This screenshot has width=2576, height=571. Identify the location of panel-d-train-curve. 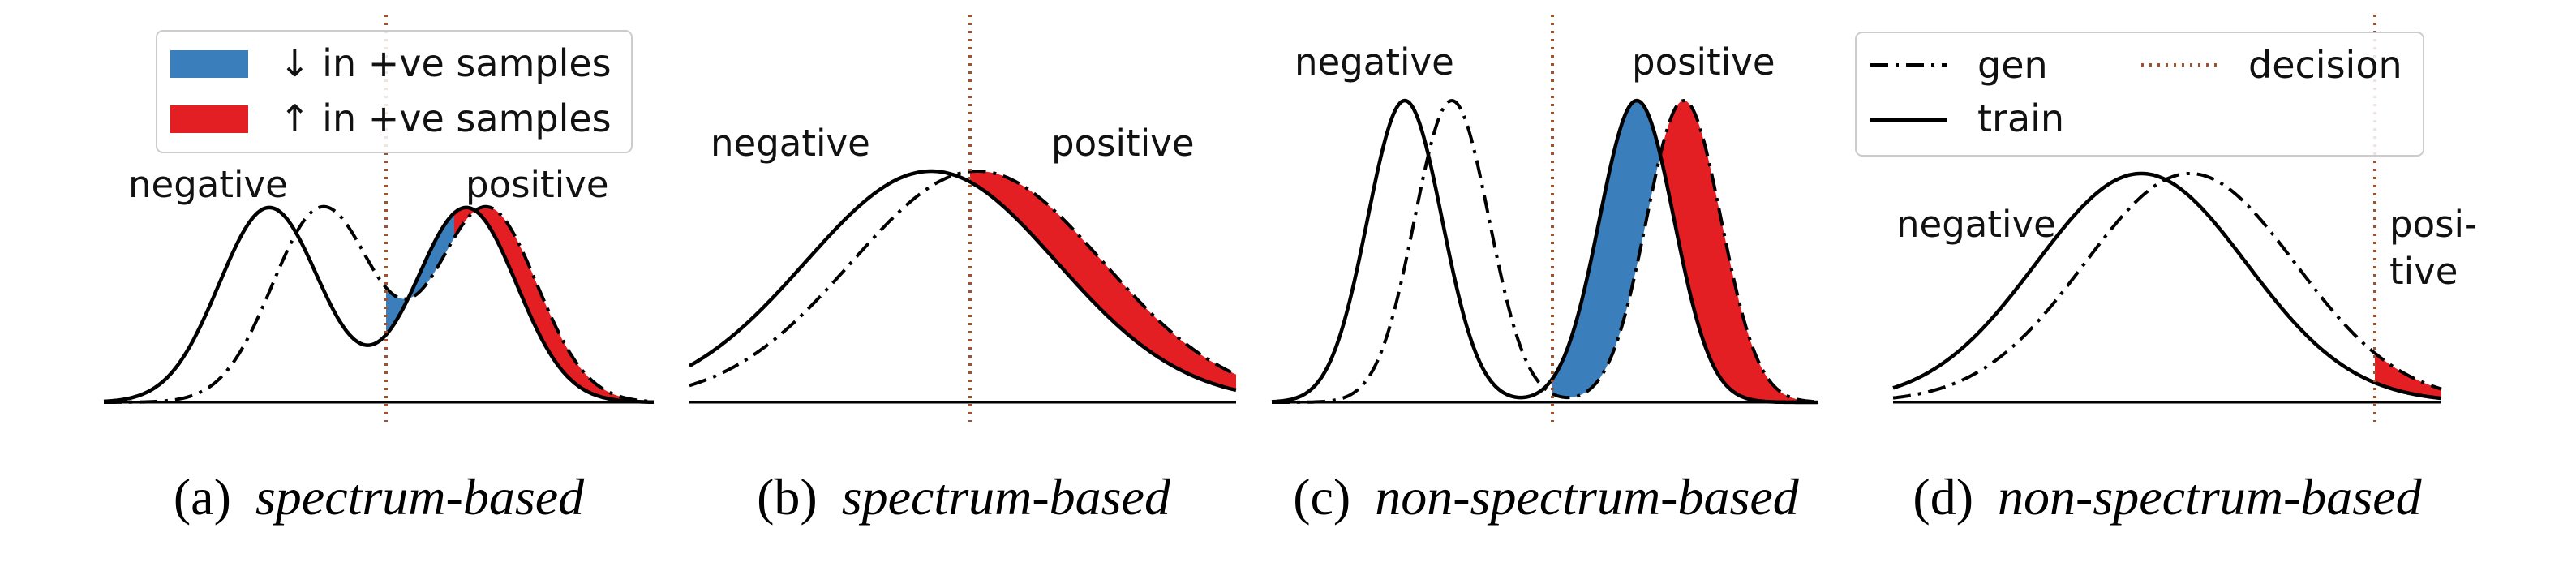
(2167, 286).